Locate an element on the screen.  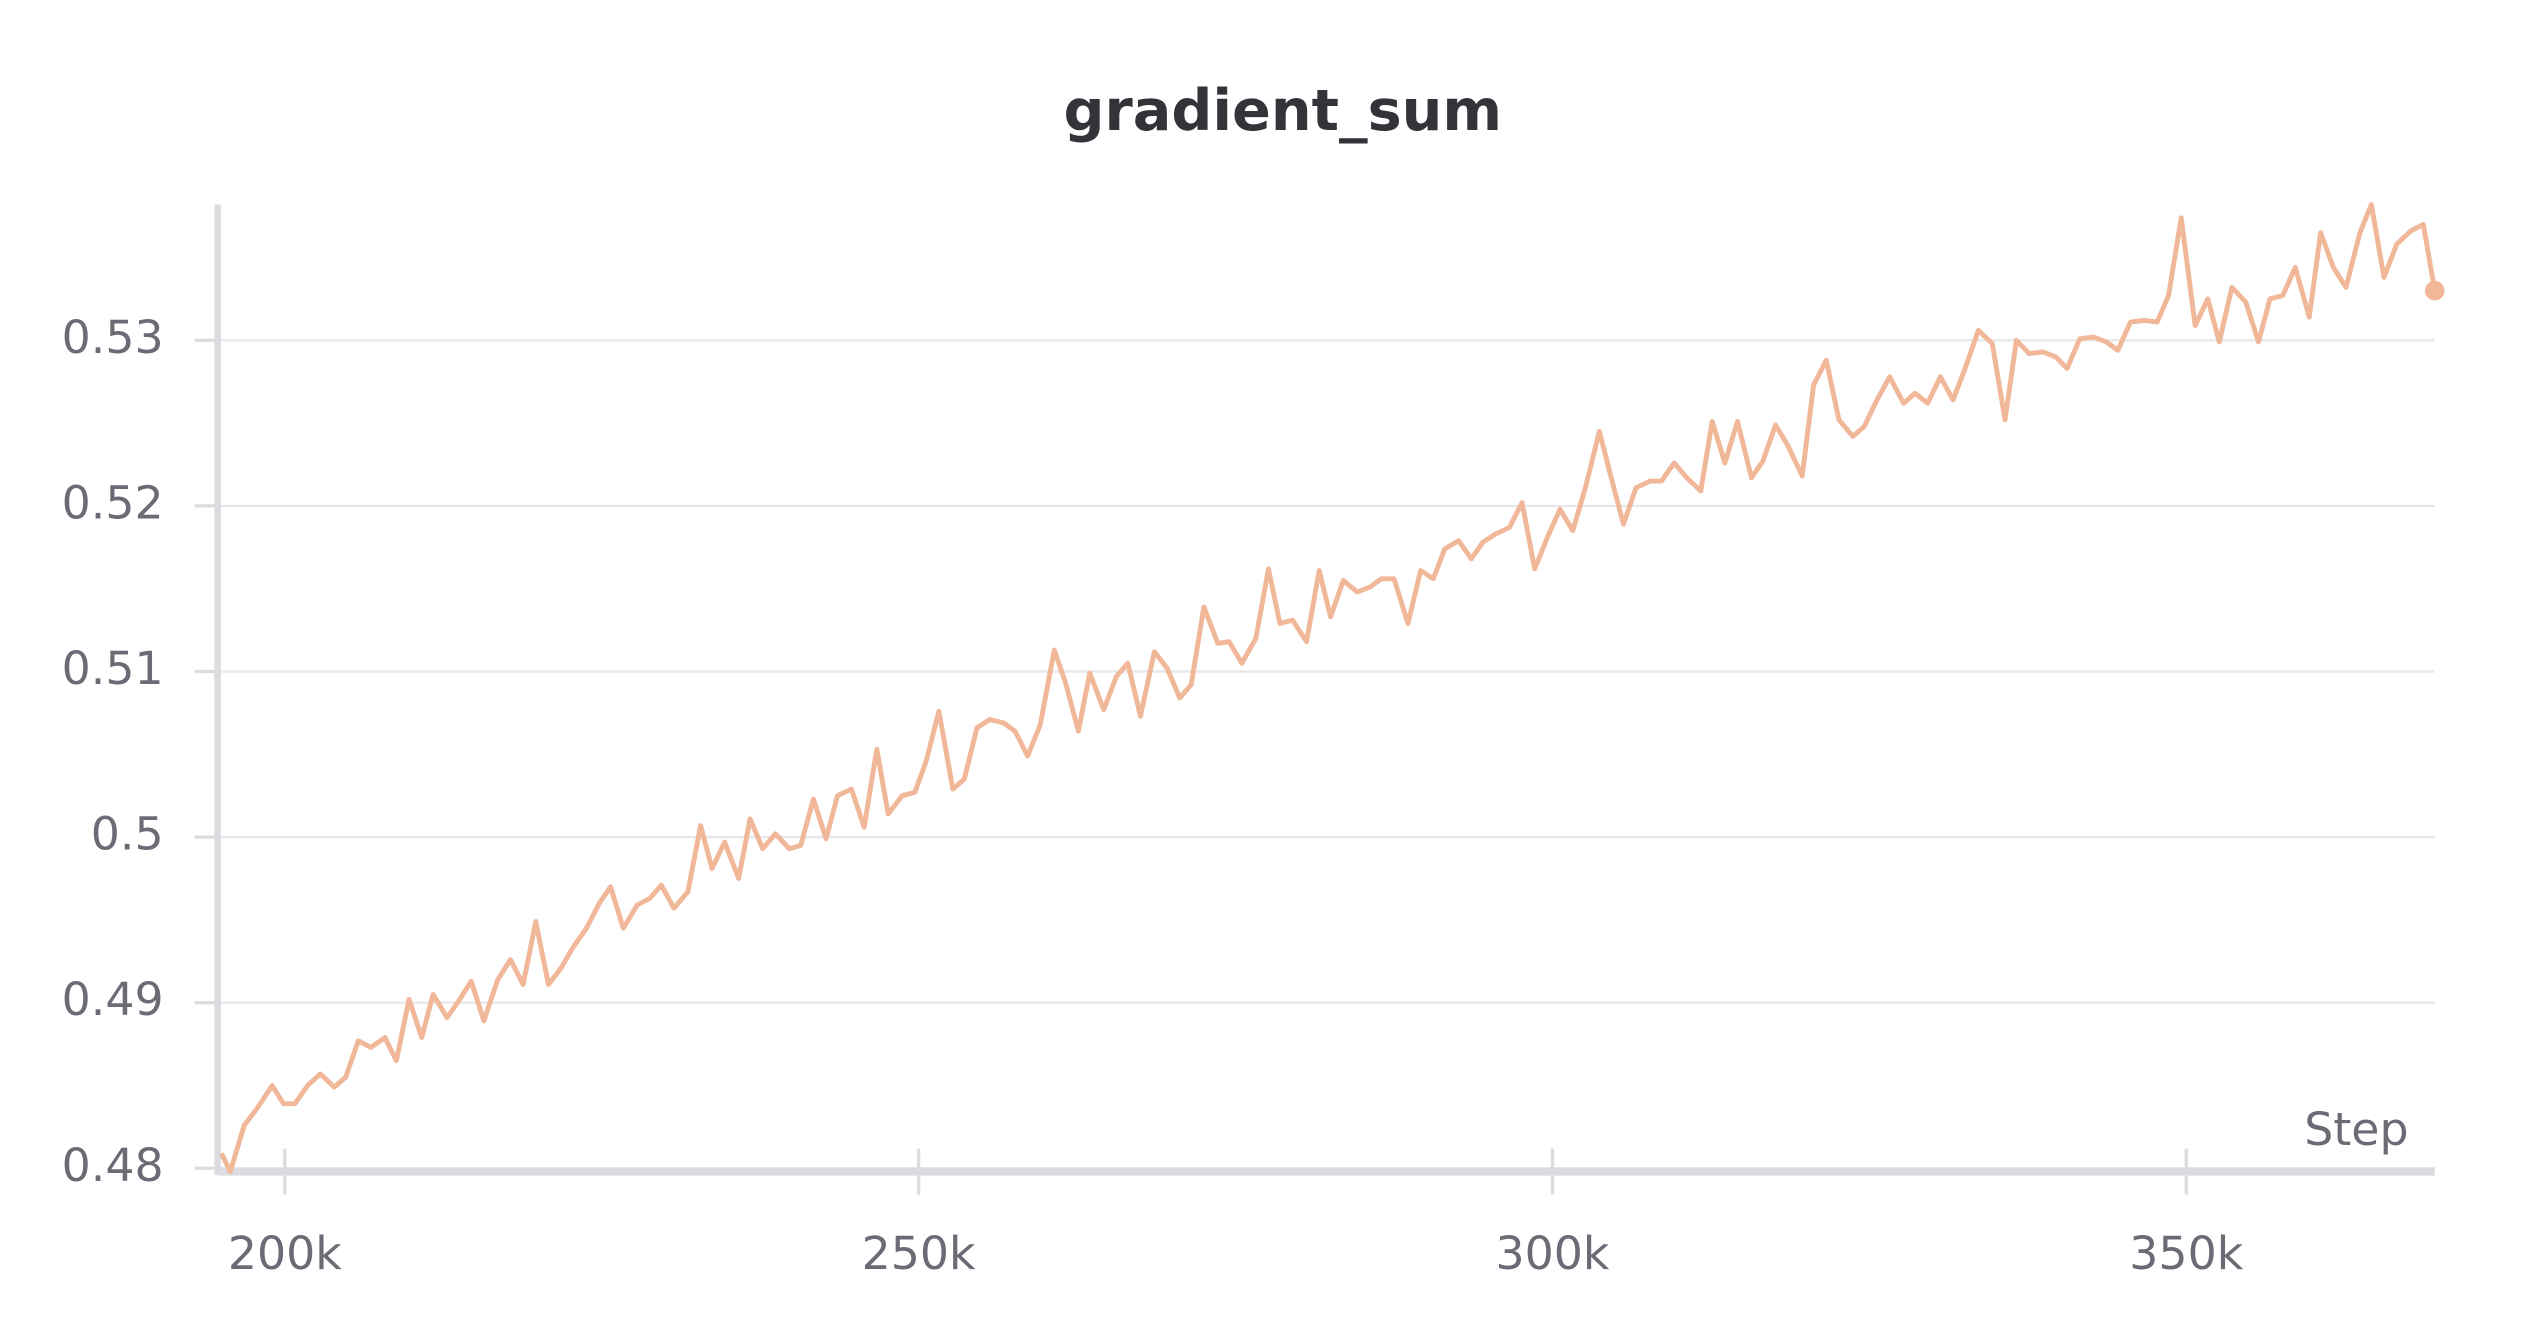
x-tick-label: 300k is located at coordinates (1552, 1253).